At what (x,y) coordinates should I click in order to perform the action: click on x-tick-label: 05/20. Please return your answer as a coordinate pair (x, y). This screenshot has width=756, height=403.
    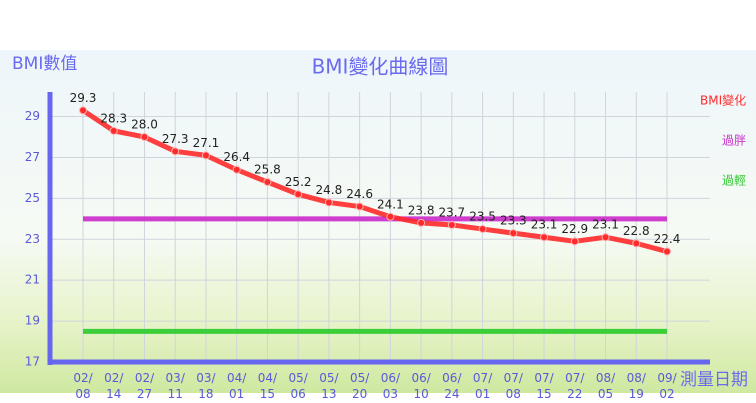
    Looking at the image, I should click on (360, 386).